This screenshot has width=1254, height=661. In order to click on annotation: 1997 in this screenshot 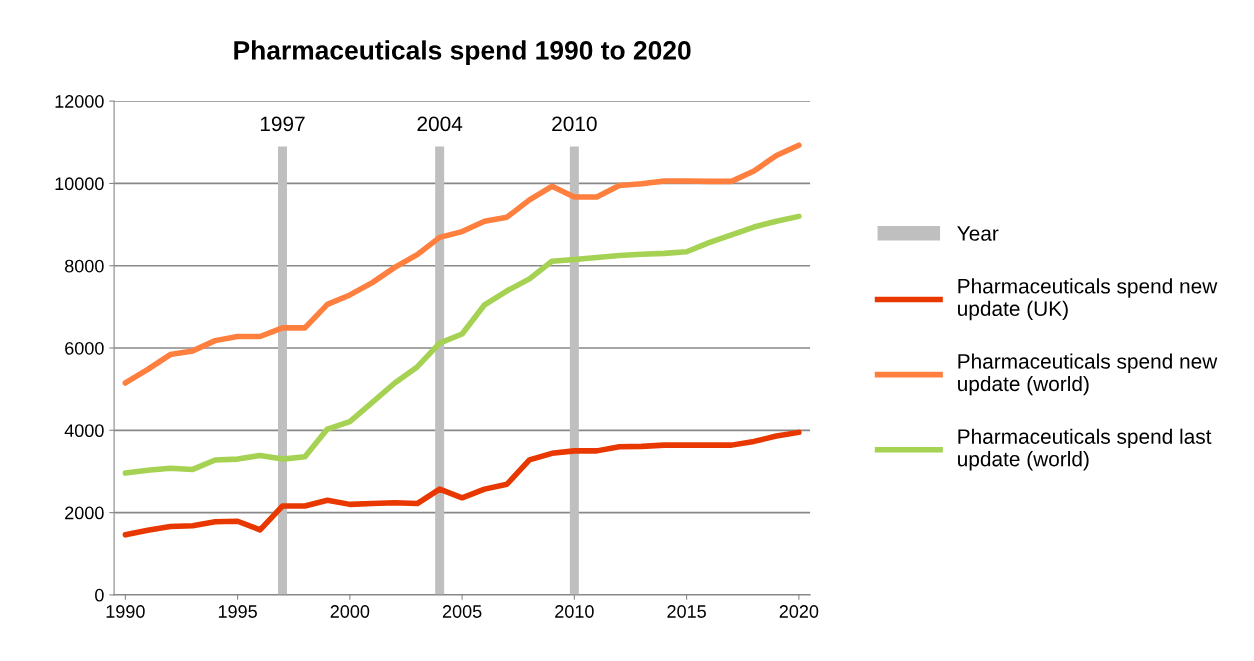, I will do `click(282, 124)`.